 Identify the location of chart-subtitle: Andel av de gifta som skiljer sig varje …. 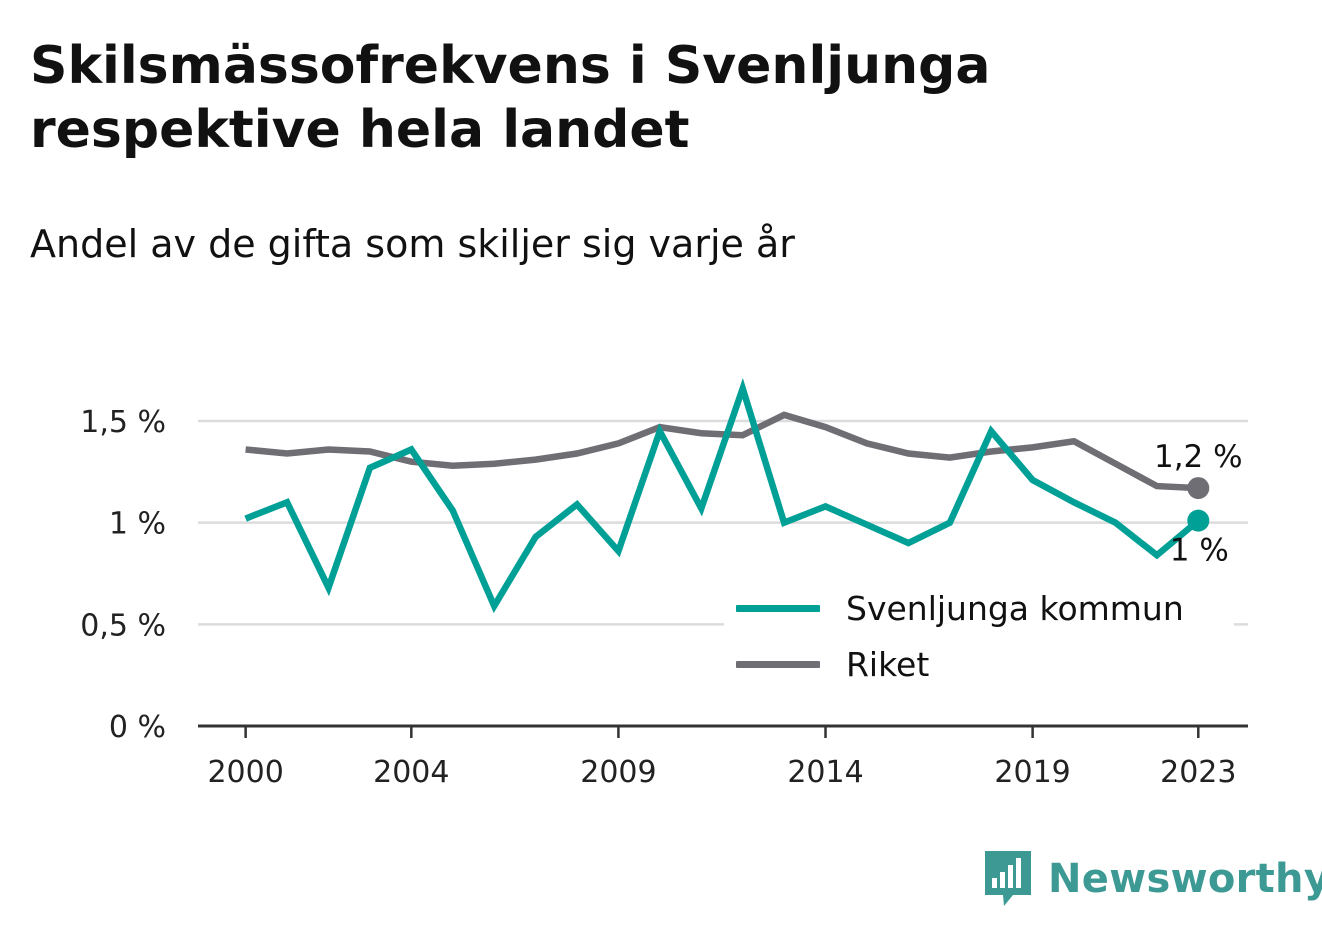
(412, 244).